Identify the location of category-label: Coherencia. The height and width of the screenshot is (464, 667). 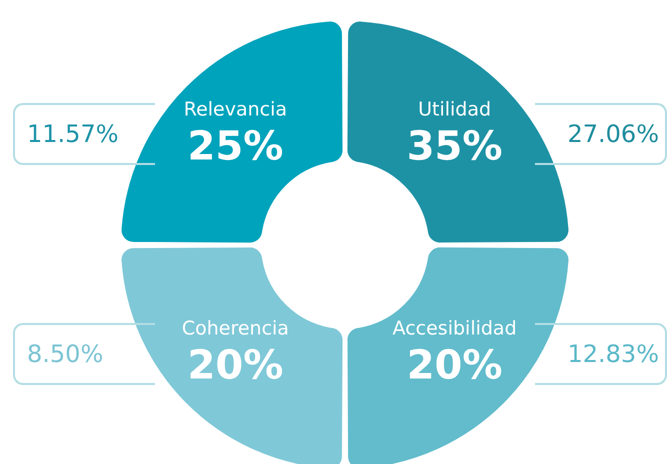
(235, 329).